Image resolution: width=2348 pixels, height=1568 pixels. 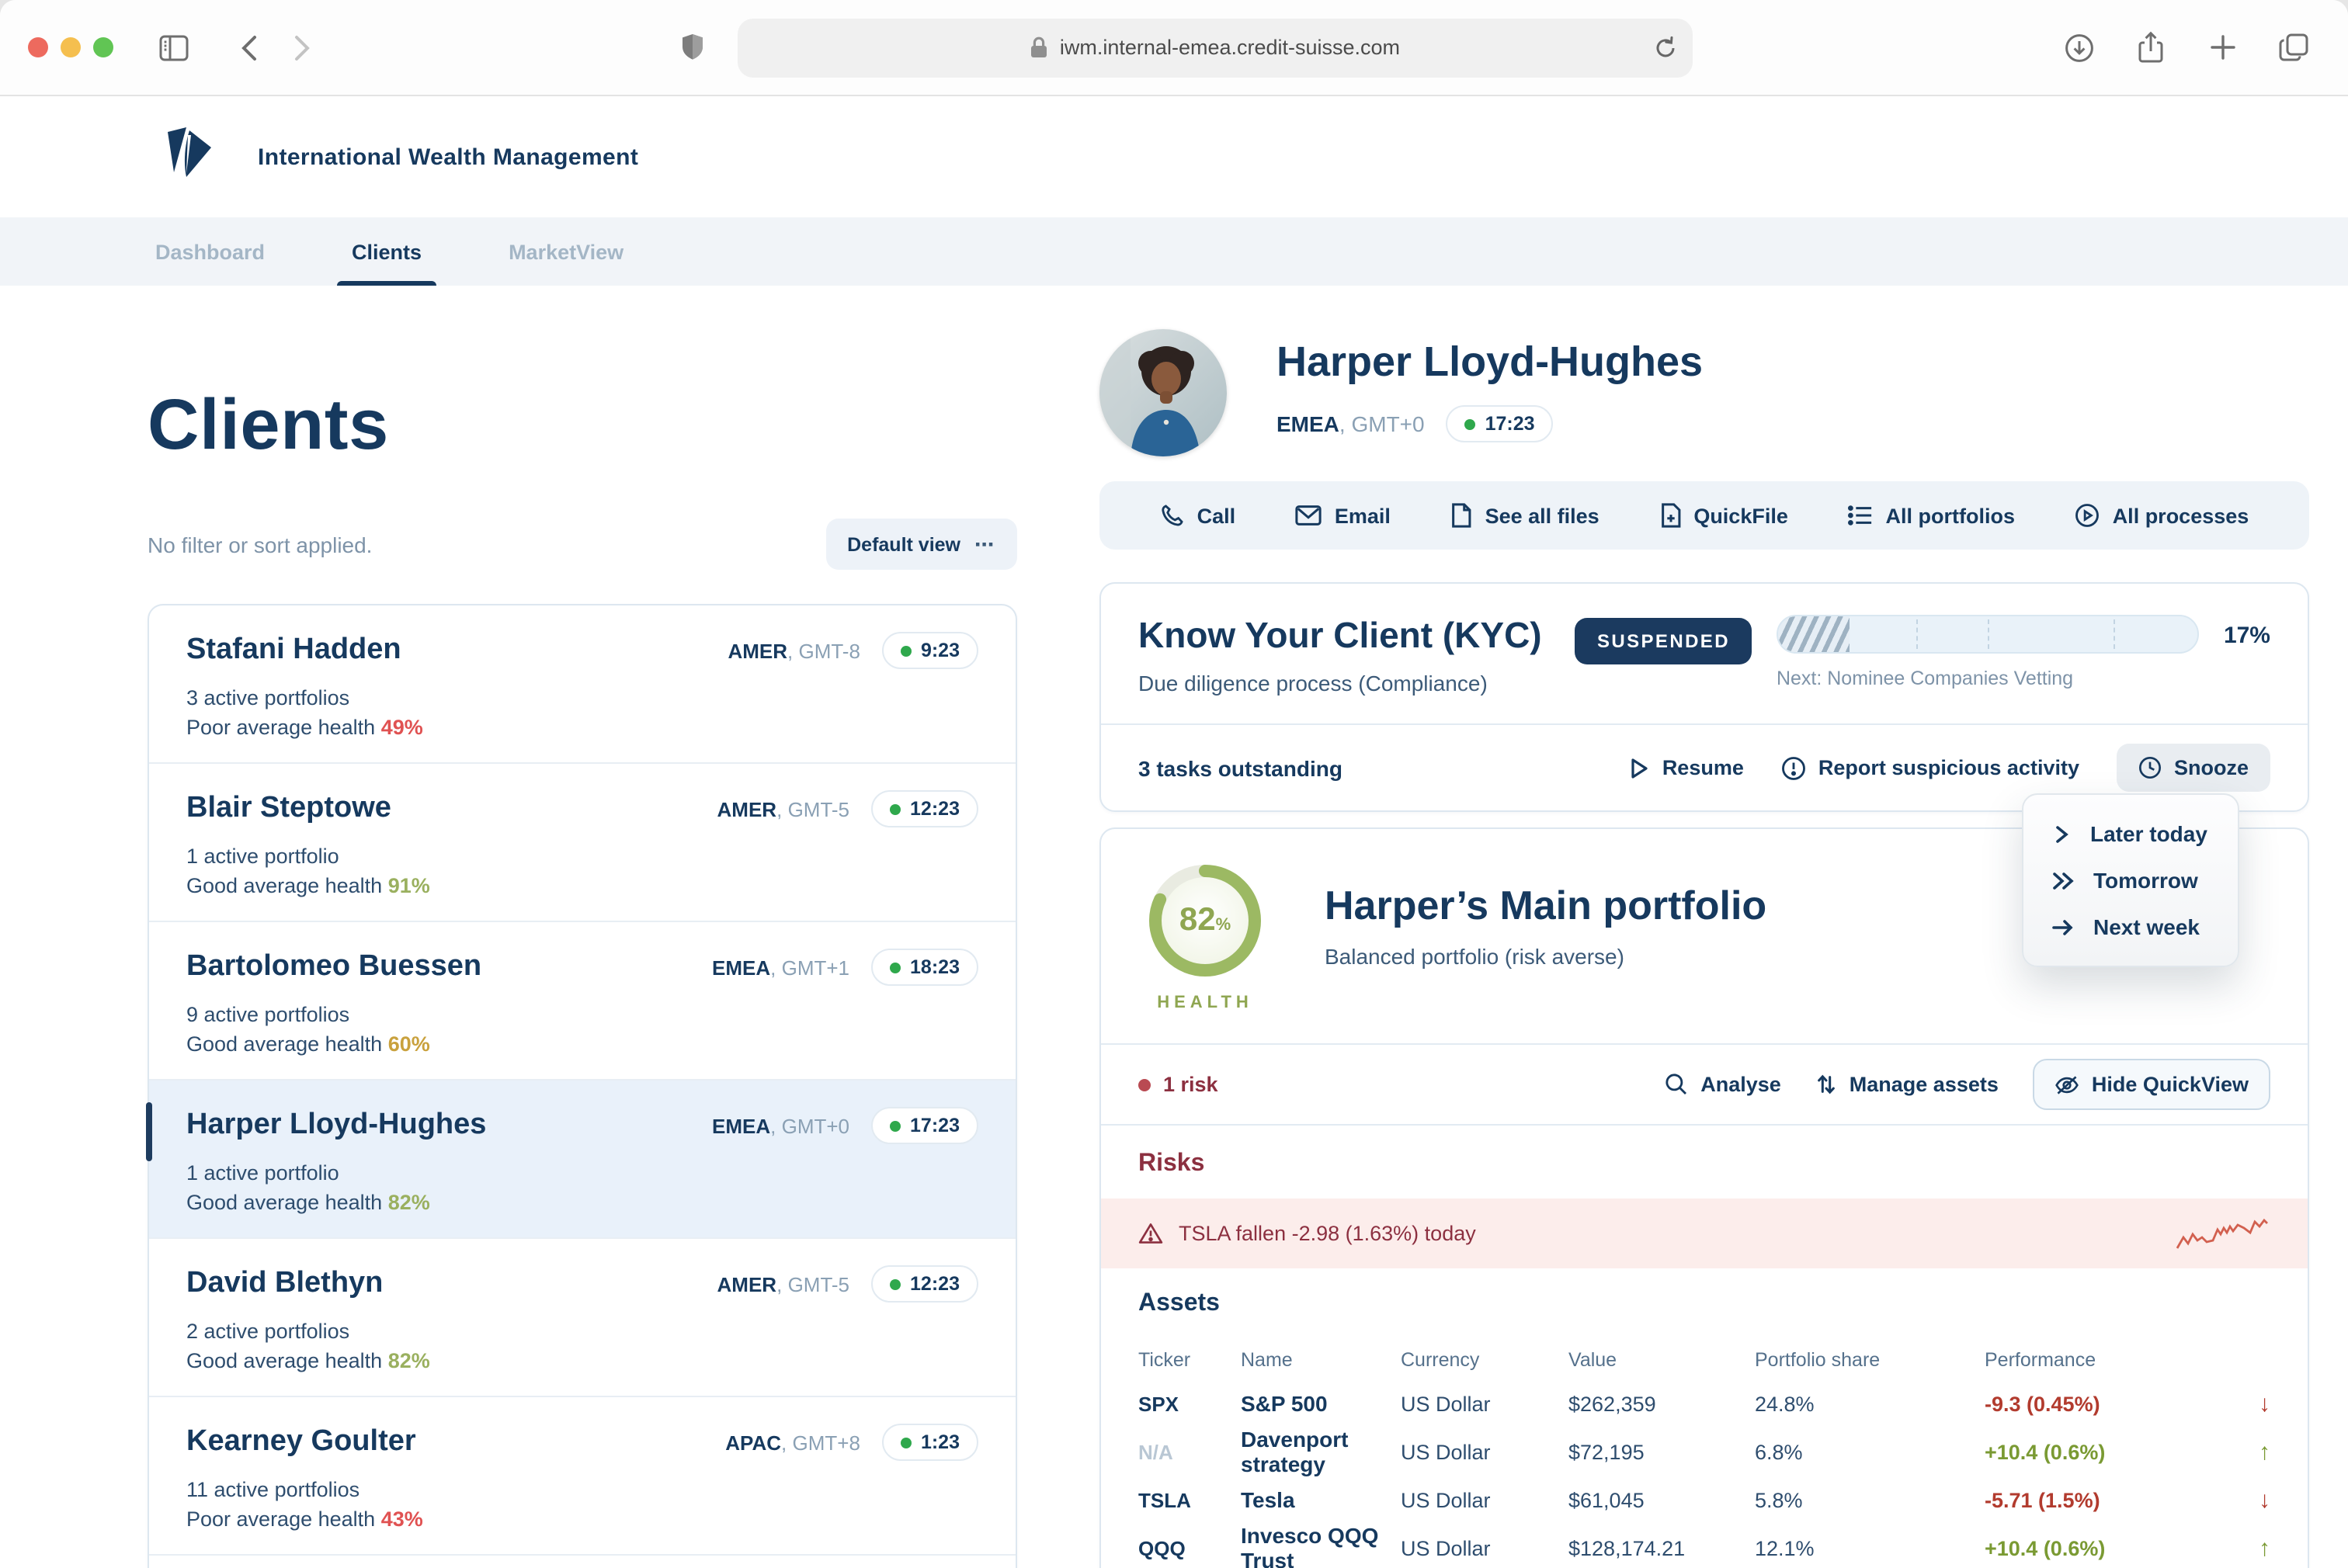 What do you see at coordinates (2130, 927) in the screenshot?
I see `snooze-next-week-item: Next week` at bounding box center [2130, 927].